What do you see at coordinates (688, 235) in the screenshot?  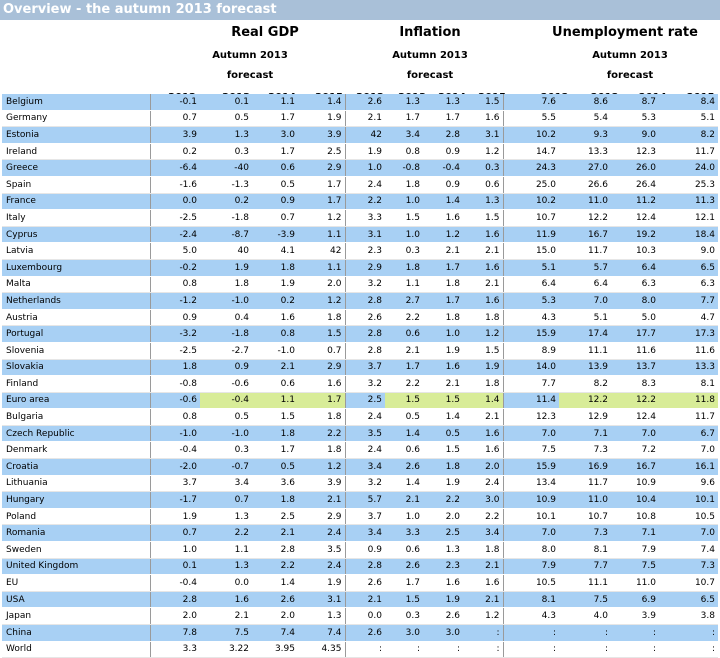 I see `table-cell: 18.4` at bounding box center [688, 235].